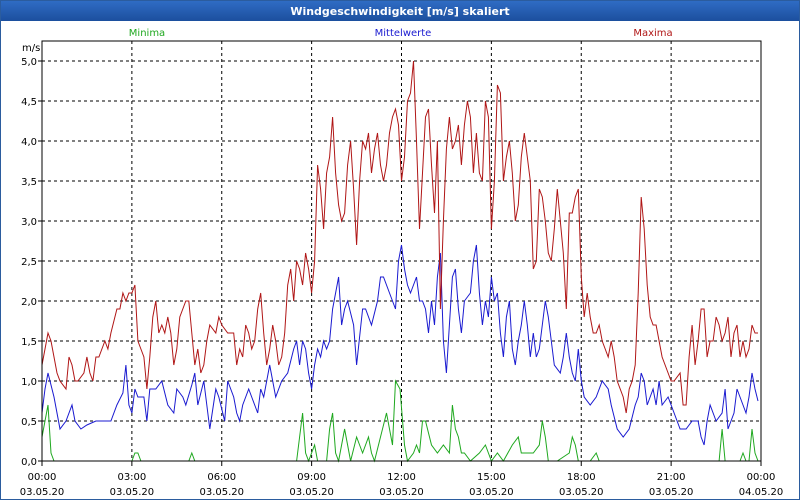 This screenshot has width=800, height=501. Describe the element at coordinates (400, 11) in the screenshot. I see `chart-title: Windgeschwindigkeit [m/s] skaliert` at that location.